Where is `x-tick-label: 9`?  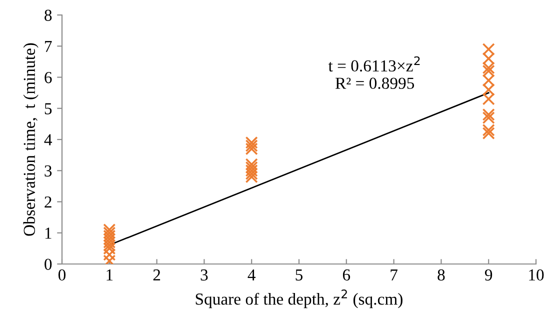 x-tick-label: 9 is located at coordinates (488, 275).